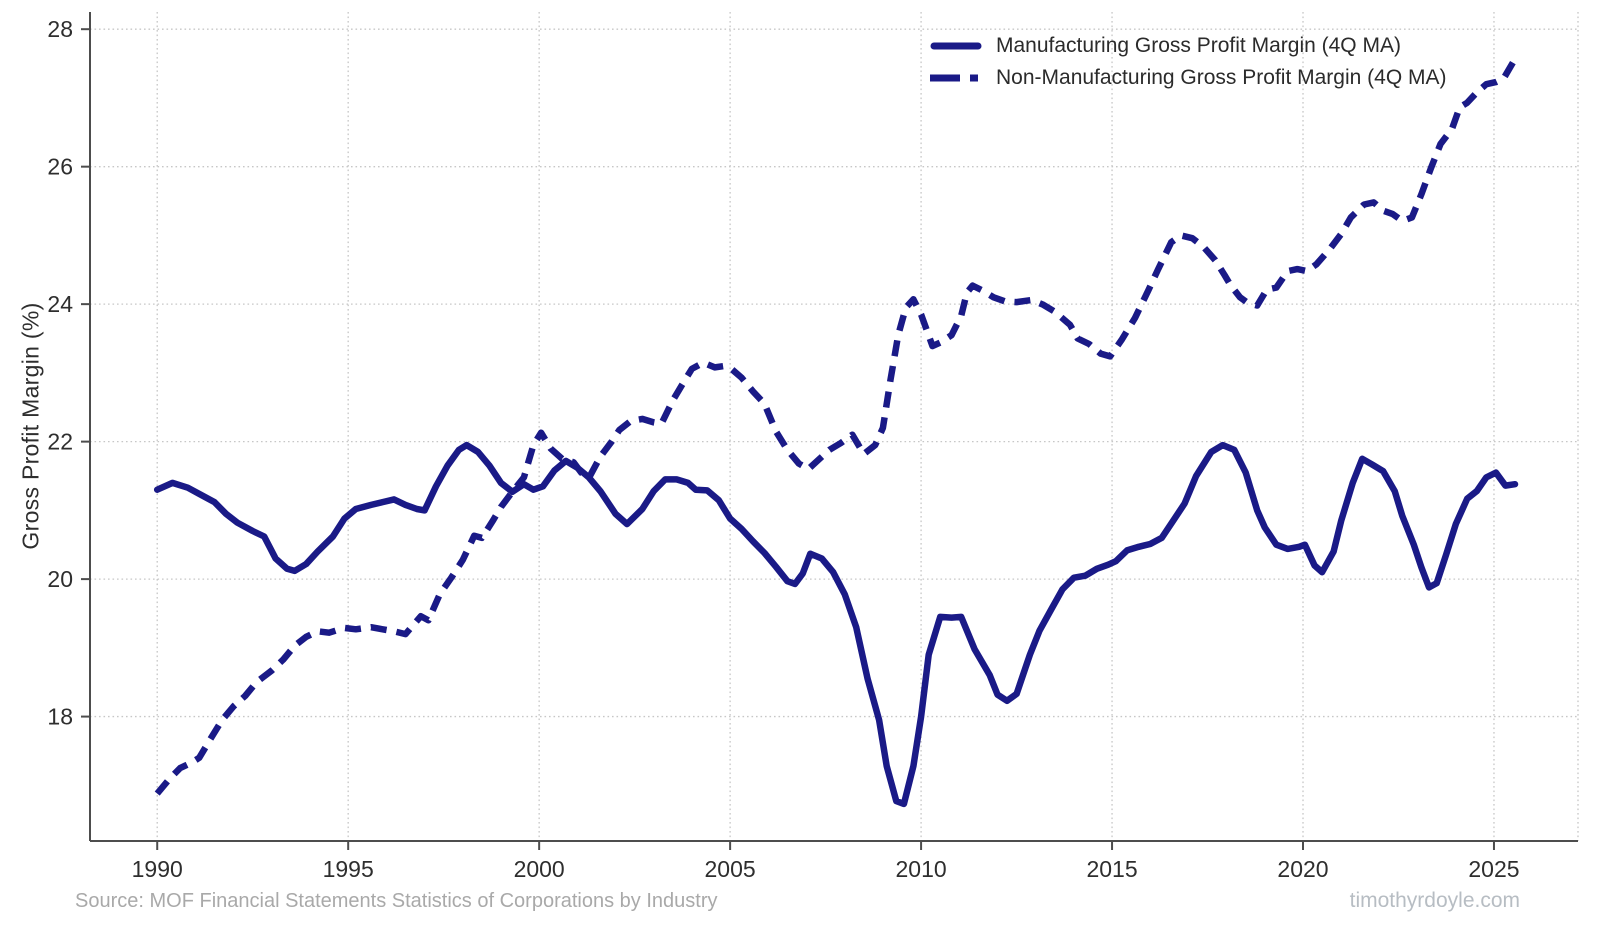 The height and width of the screenshot is (933, 1600). I want to click on dashed-line-swatch-icon, so click(956, 78).